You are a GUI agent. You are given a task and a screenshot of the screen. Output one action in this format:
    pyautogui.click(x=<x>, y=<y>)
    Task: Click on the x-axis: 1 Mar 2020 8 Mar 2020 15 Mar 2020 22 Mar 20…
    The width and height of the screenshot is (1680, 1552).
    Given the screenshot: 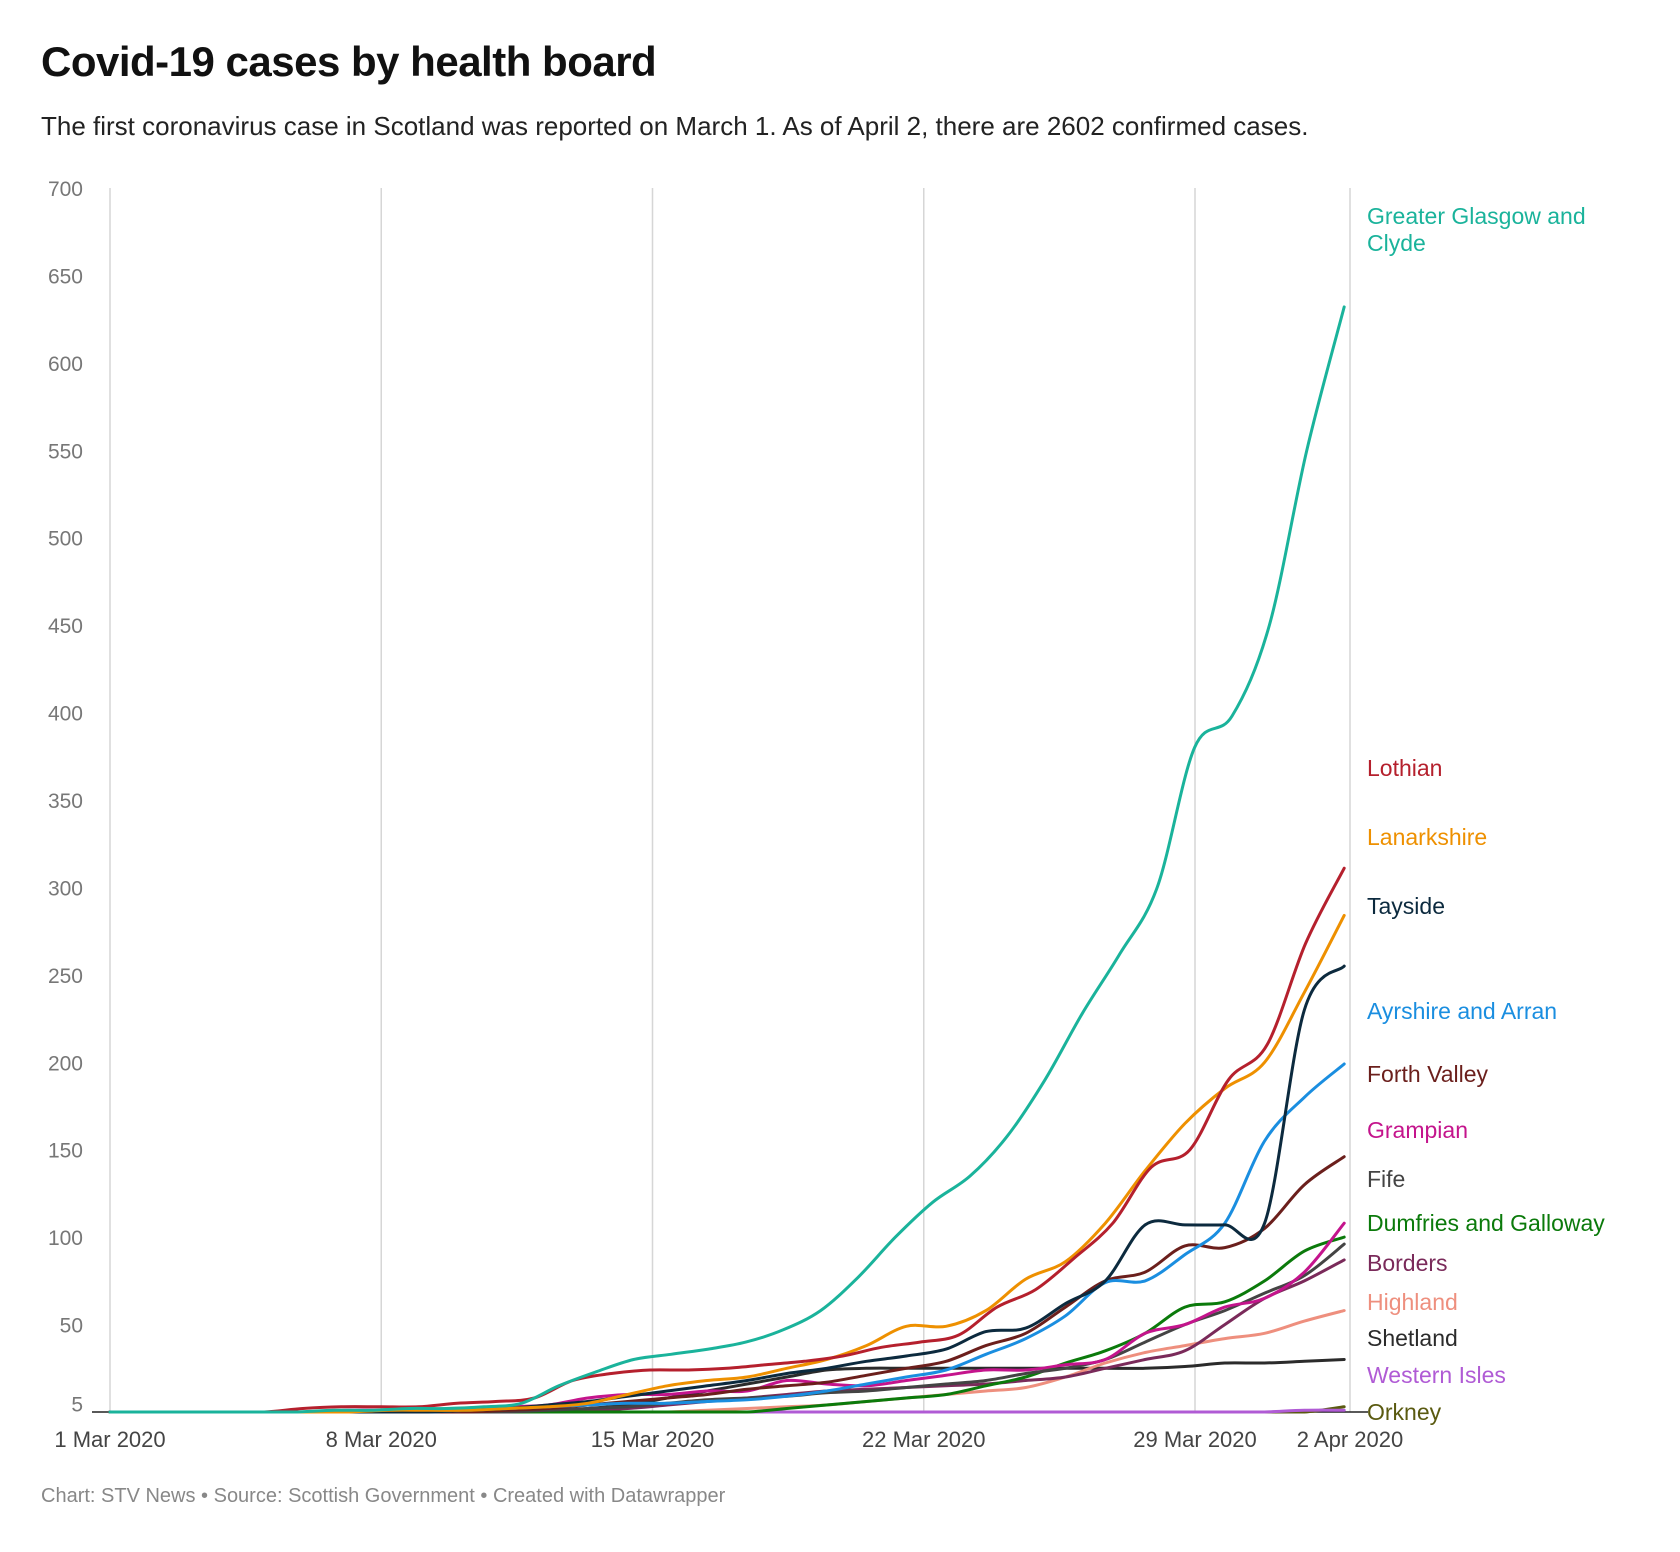 What is the action you would take?
    pyautogui.click(x=728, y=1431)
    